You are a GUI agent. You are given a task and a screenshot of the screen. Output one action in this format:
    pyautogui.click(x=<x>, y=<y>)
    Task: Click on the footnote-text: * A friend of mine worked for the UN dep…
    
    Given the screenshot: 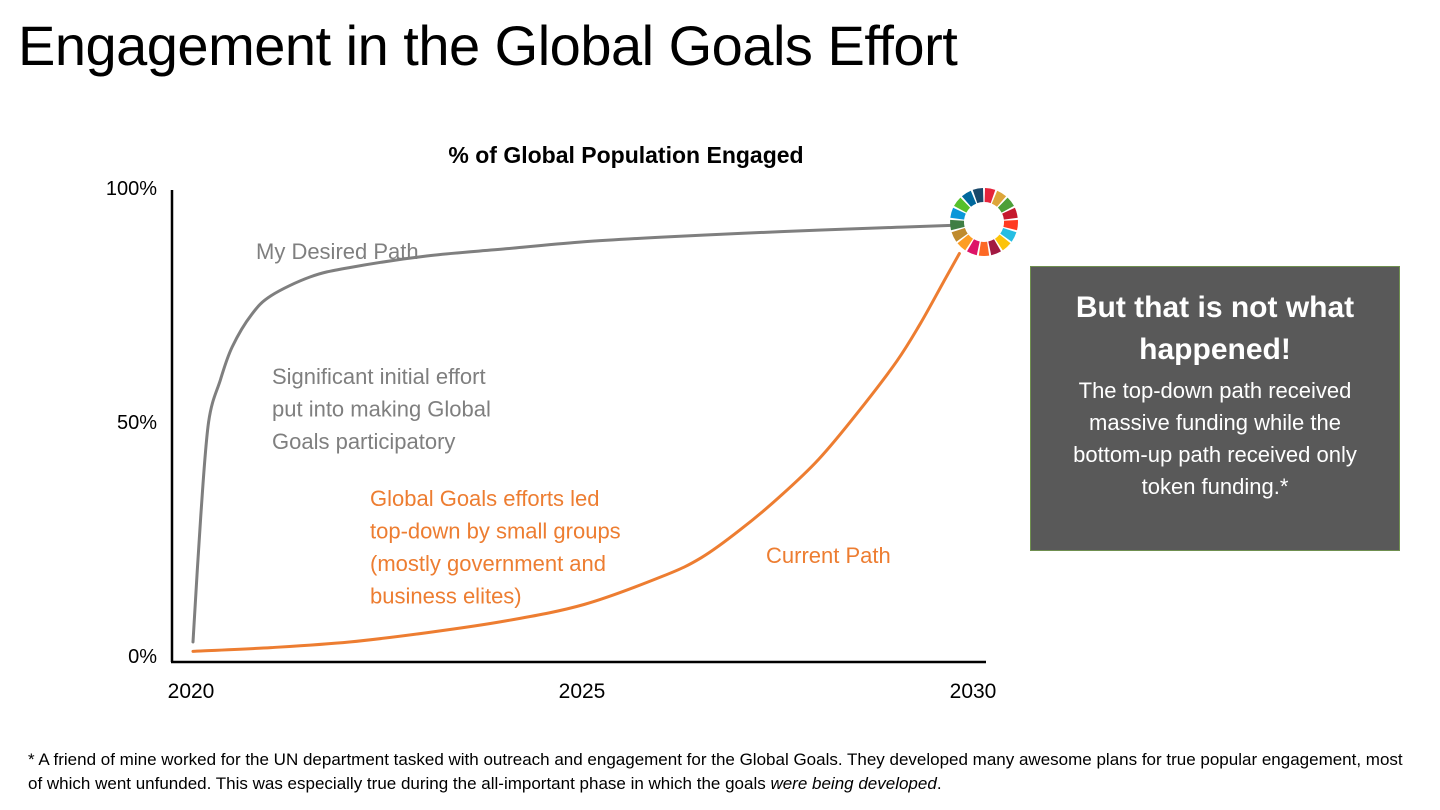 What is the action you would take?
    pyautogui.click(x=715, y=771)
    